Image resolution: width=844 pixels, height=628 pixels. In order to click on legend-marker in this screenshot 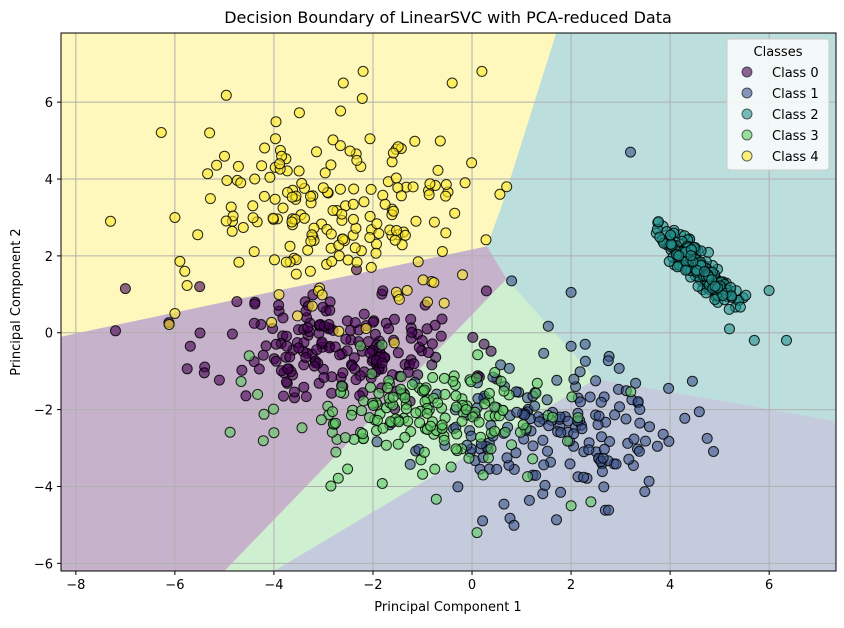, I will do `click(747, 114)`.